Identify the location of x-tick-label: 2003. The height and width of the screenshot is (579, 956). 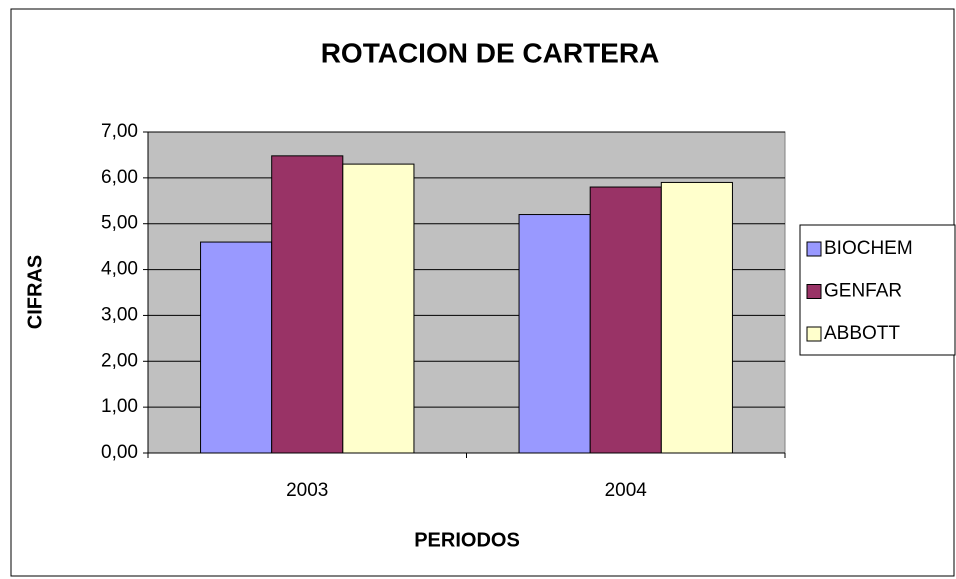
(307, 490).